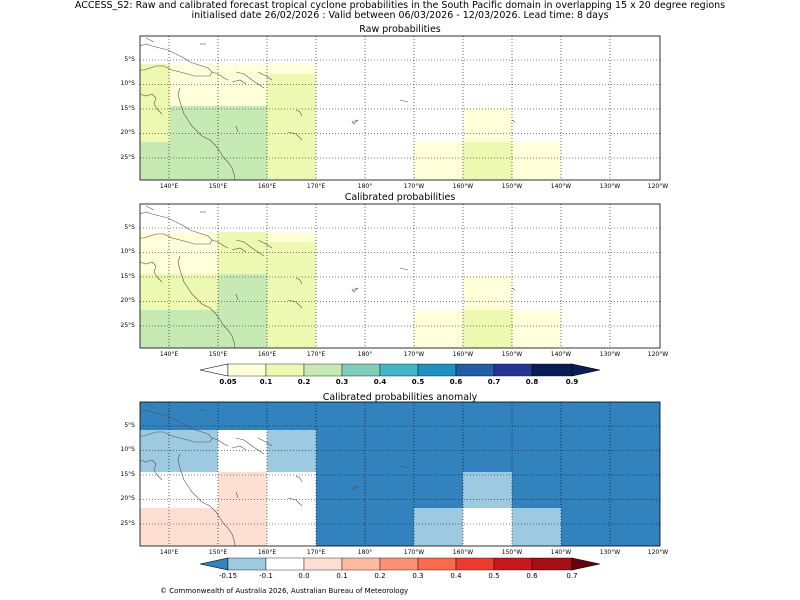  I want to click on prob-colorbar-label: 0.7, so click(494, 382).